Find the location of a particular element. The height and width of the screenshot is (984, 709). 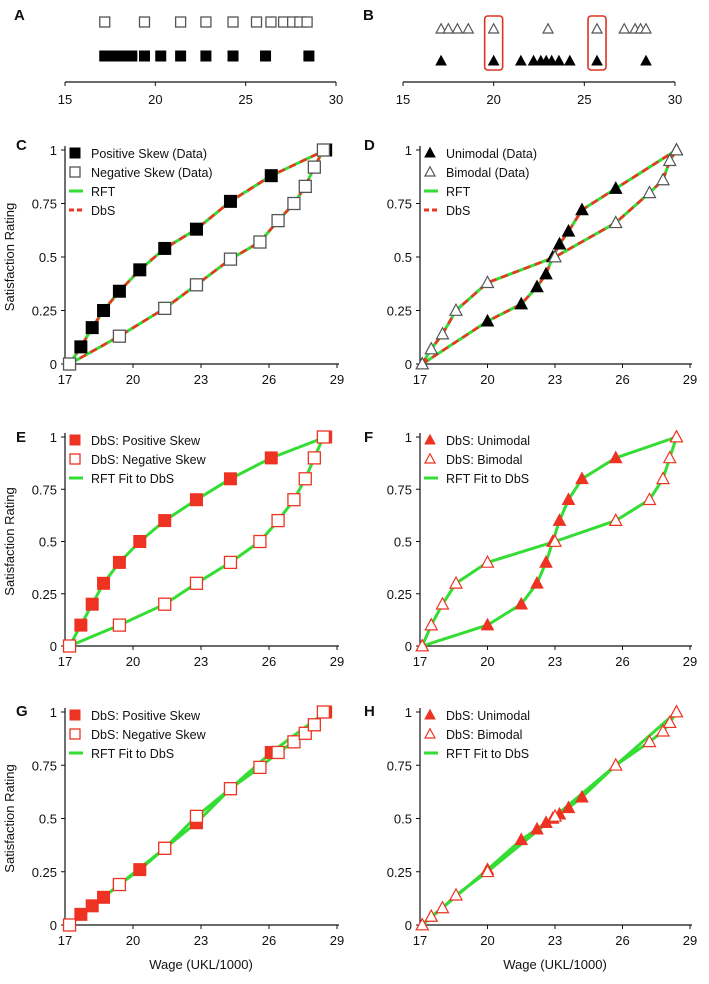

series-bimodal is located at coordinates (543, 28).